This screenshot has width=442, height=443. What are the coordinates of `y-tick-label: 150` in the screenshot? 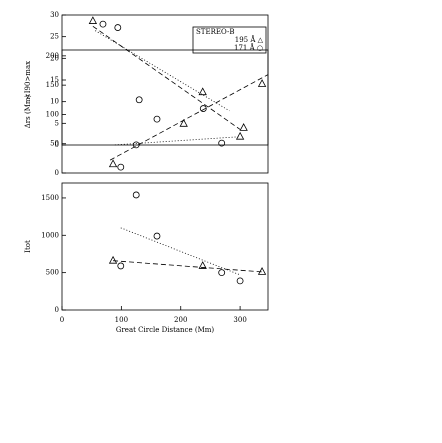 It's located at (52, 85).